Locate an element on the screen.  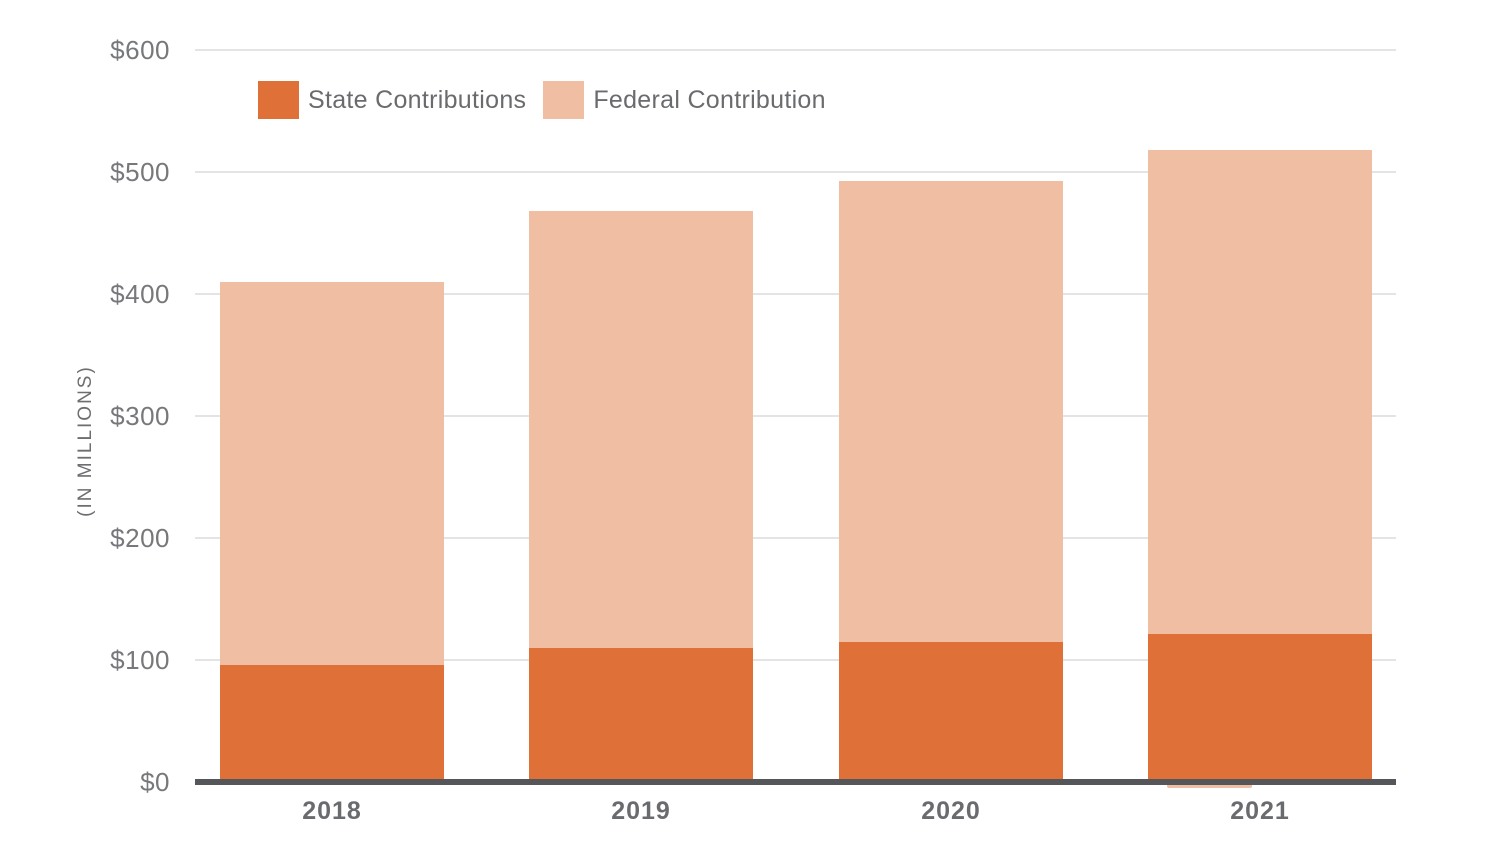
x-axis-label-2018: 2018 is located at coordinates (332, 811).